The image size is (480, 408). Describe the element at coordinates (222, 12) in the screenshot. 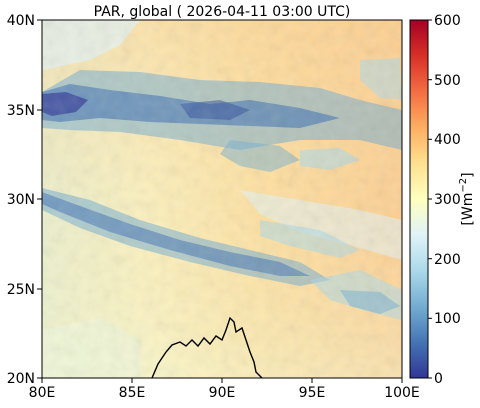

I see `map-title: PAR, global ( 2026-04-11 03:00 UTC)` at that location.